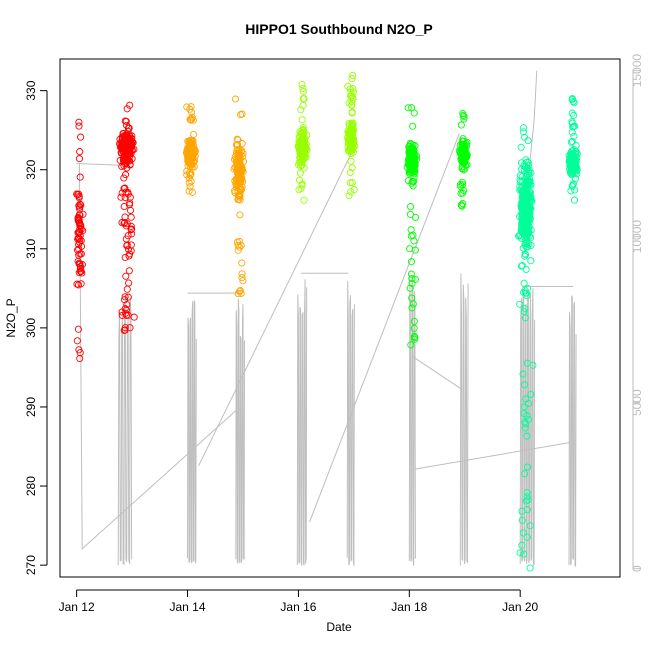  I want to click on y-tick-label: 300, so click(31, 328).